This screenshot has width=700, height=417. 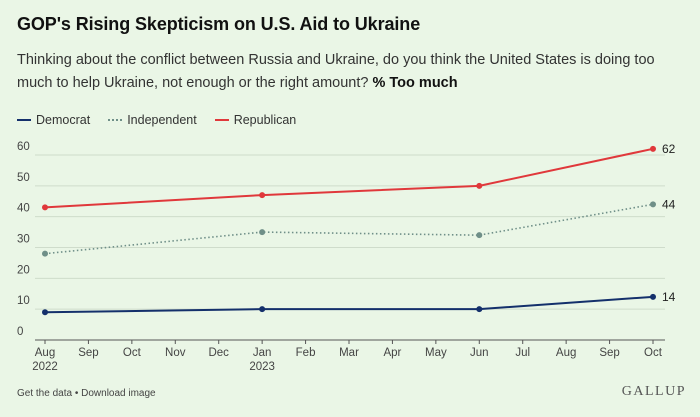 I want to click on legend-item-independent: Independent, so click(x=152, y=120).